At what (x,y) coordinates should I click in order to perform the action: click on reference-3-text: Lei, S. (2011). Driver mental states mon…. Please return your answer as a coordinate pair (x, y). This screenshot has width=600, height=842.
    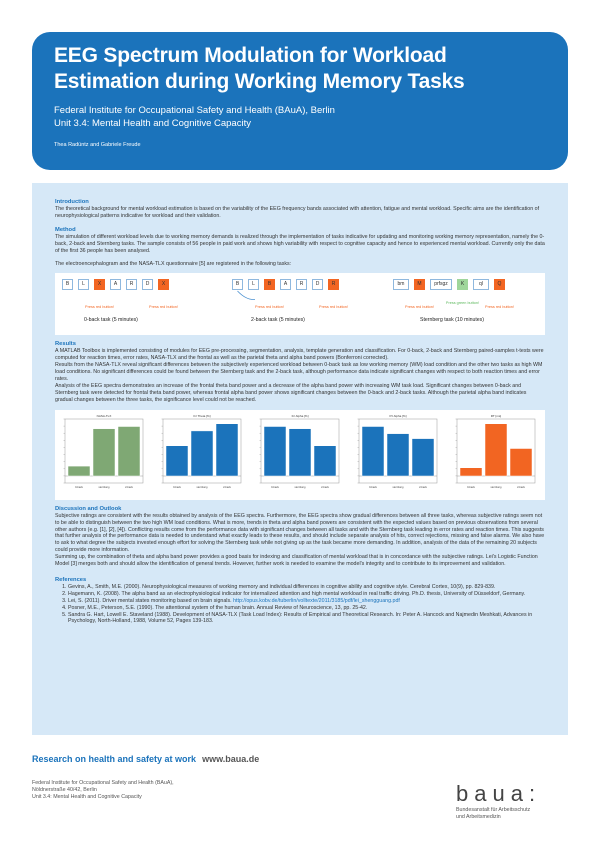
    Looking at the image, I should click on (150, 600).